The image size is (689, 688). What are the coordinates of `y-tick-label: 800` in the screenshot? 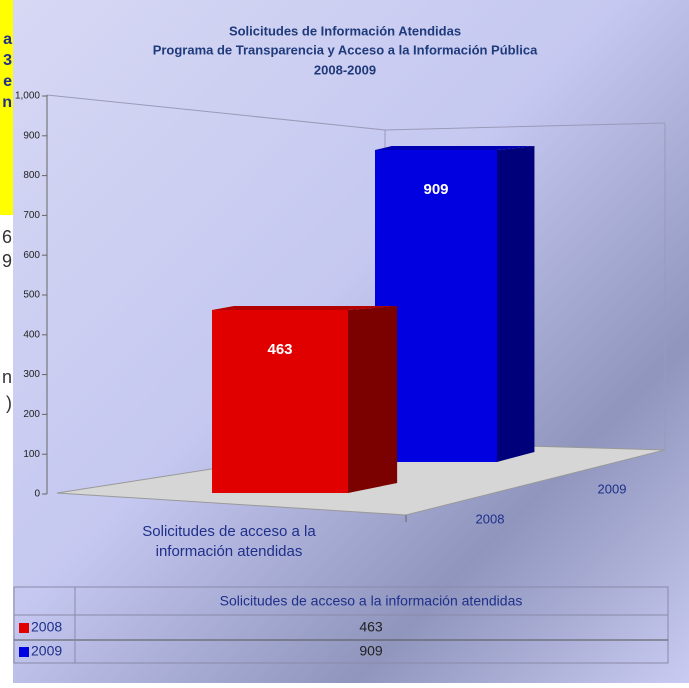 It's located at (31, 175).